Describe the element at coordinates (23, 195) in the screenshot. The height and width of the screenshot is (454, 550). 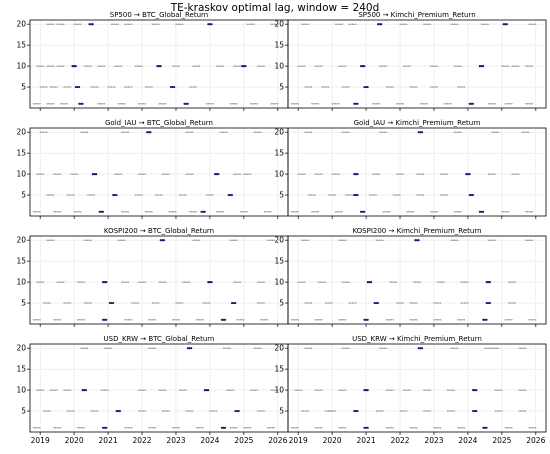
I see `y-tick-label: 5` at that location.